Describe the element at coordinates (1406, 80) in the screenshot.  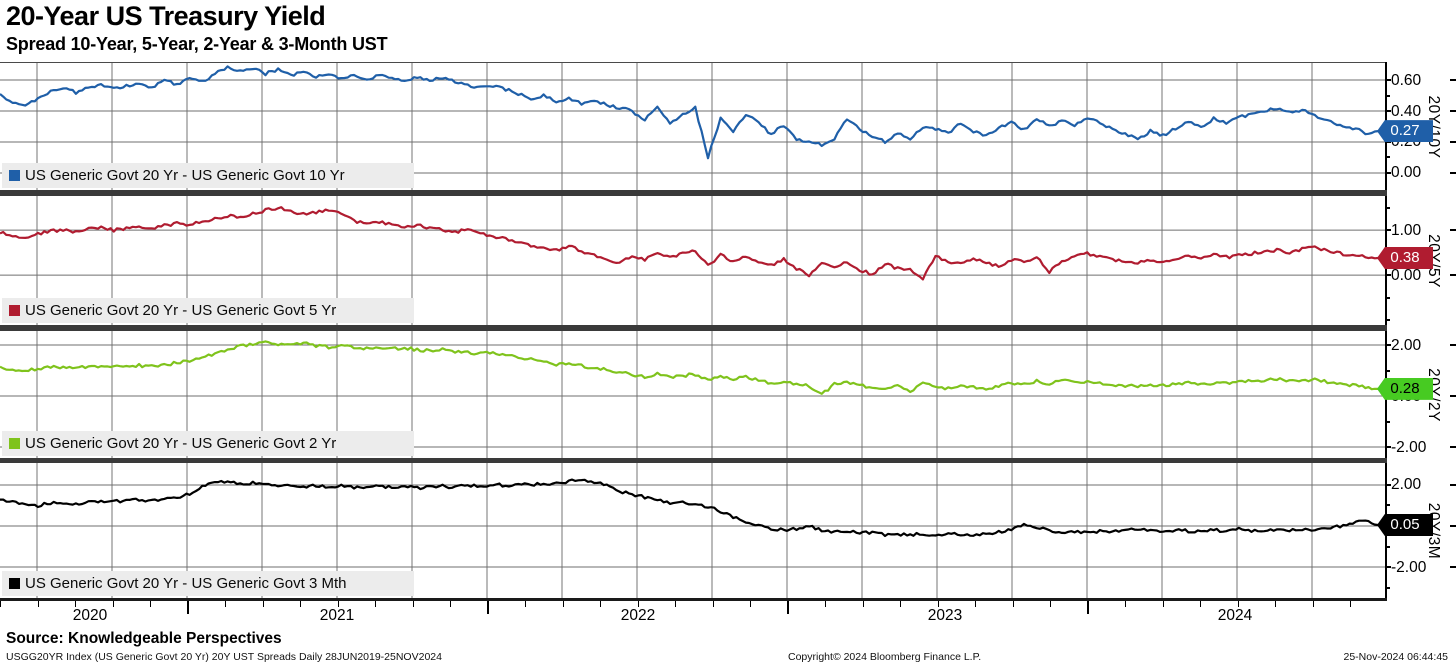
I see `y-axis-label: 0.60` at that location.